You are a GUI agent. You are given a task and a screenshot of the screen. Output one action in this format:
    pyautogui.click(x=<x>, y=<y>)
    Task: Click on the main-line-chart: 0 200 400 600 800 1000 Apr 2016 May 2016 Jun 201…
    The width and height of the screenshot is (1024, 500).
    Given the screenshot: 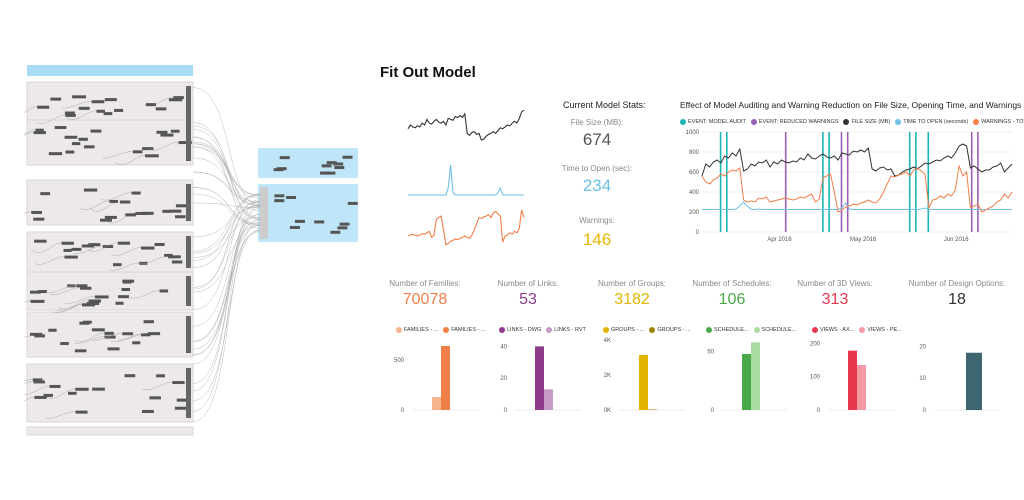 What is the action you would take?
    pyautogui.click(x=849, y=186)
    